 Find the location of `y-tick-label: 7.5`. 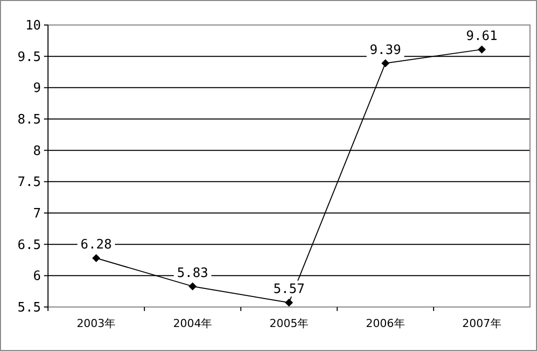

y-tick-label: 7.5 is located at coordinates (29, 182).